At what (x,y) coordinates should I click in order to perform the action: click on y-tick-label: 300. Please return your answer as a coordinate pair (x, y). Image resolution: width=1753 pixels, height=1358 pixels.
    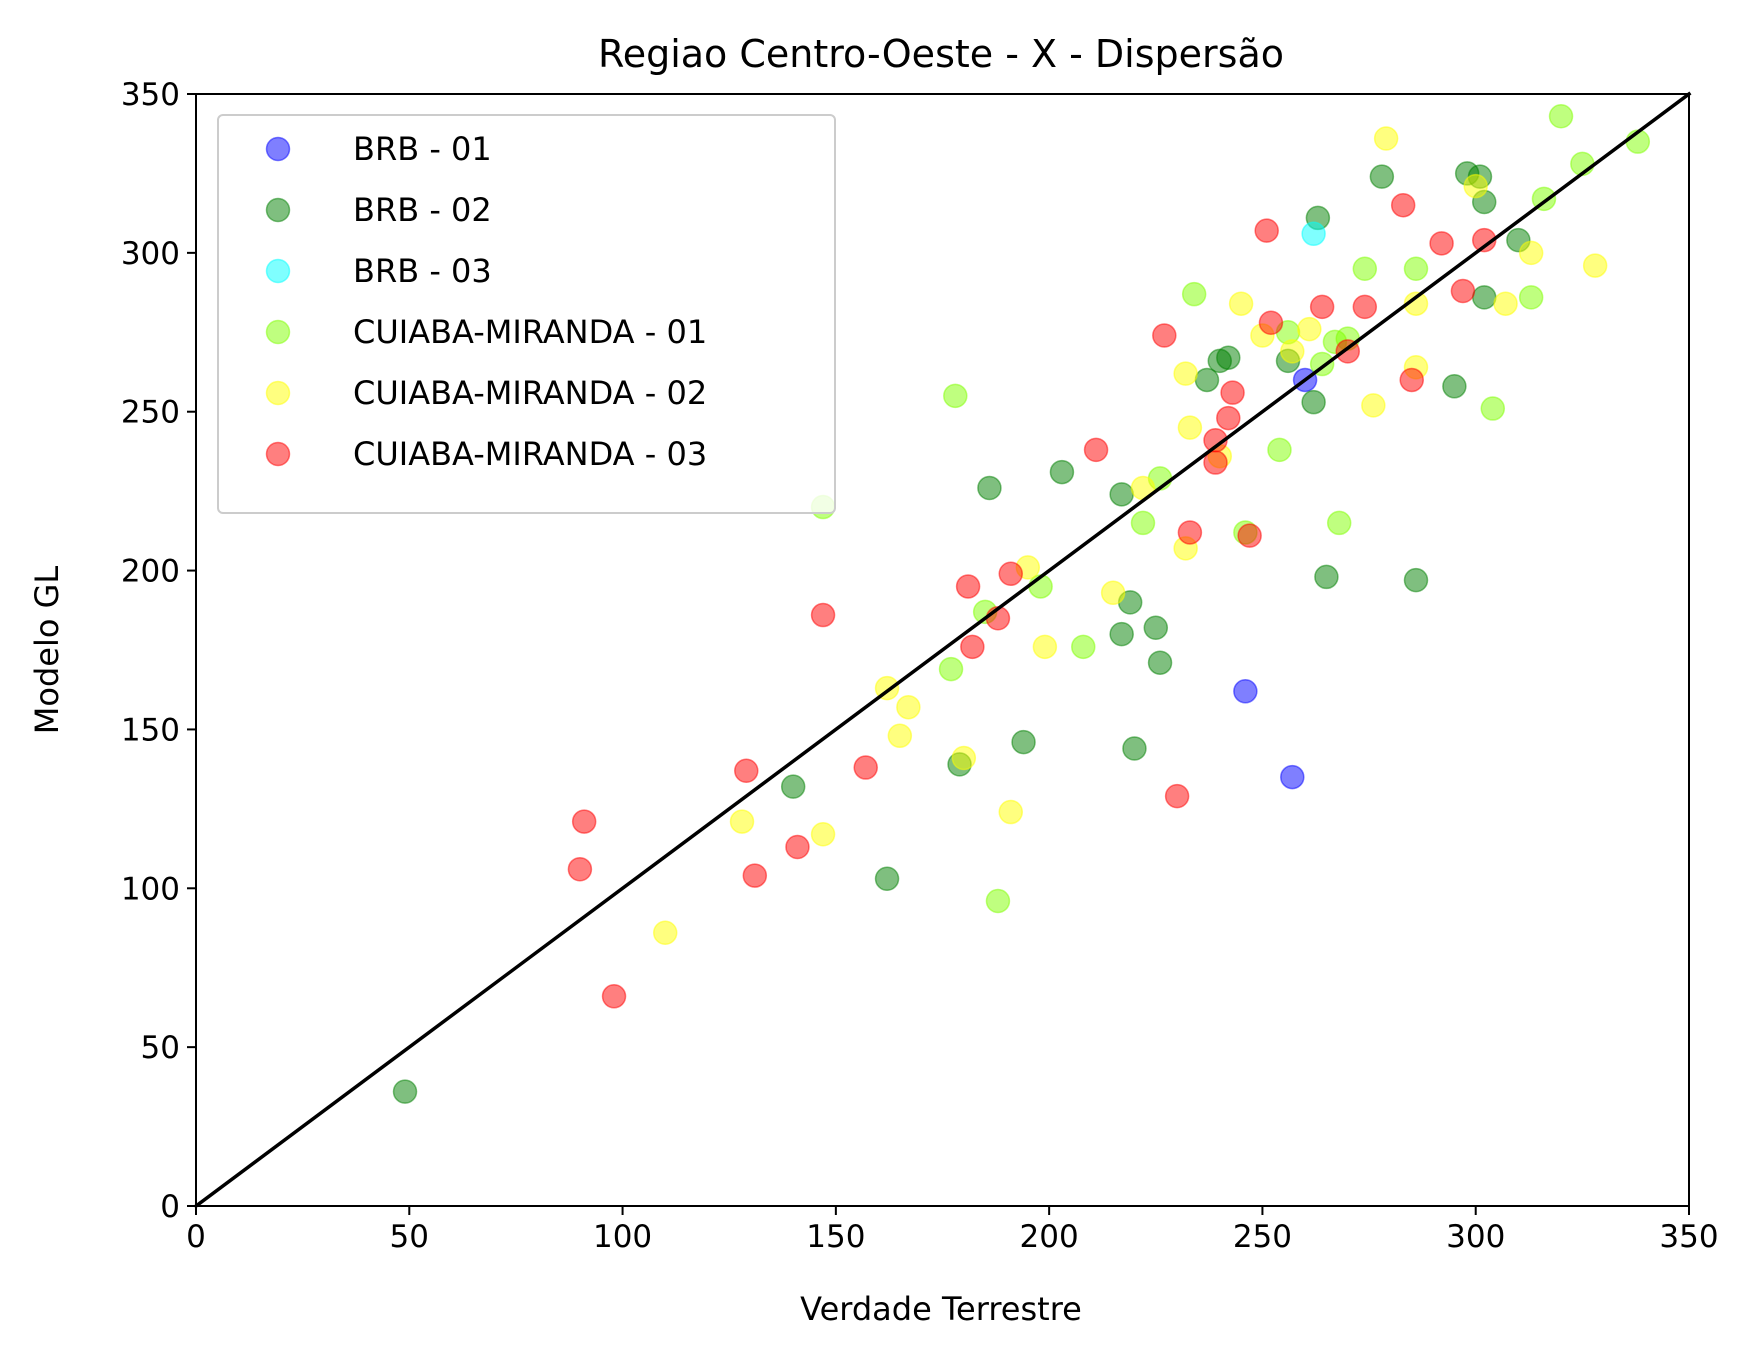
    Looking at the image, I should click on (150, 254).